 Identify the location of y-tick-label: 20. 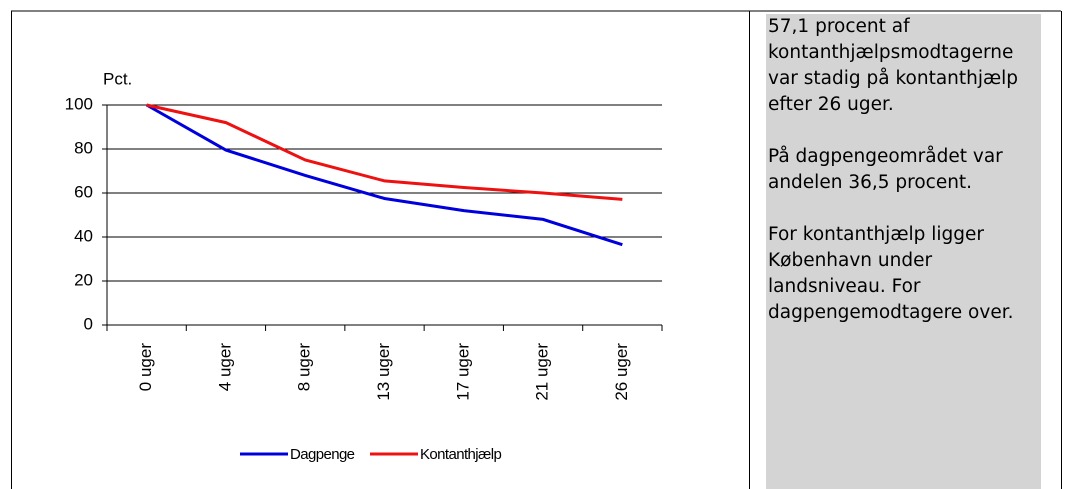
(83, 279).